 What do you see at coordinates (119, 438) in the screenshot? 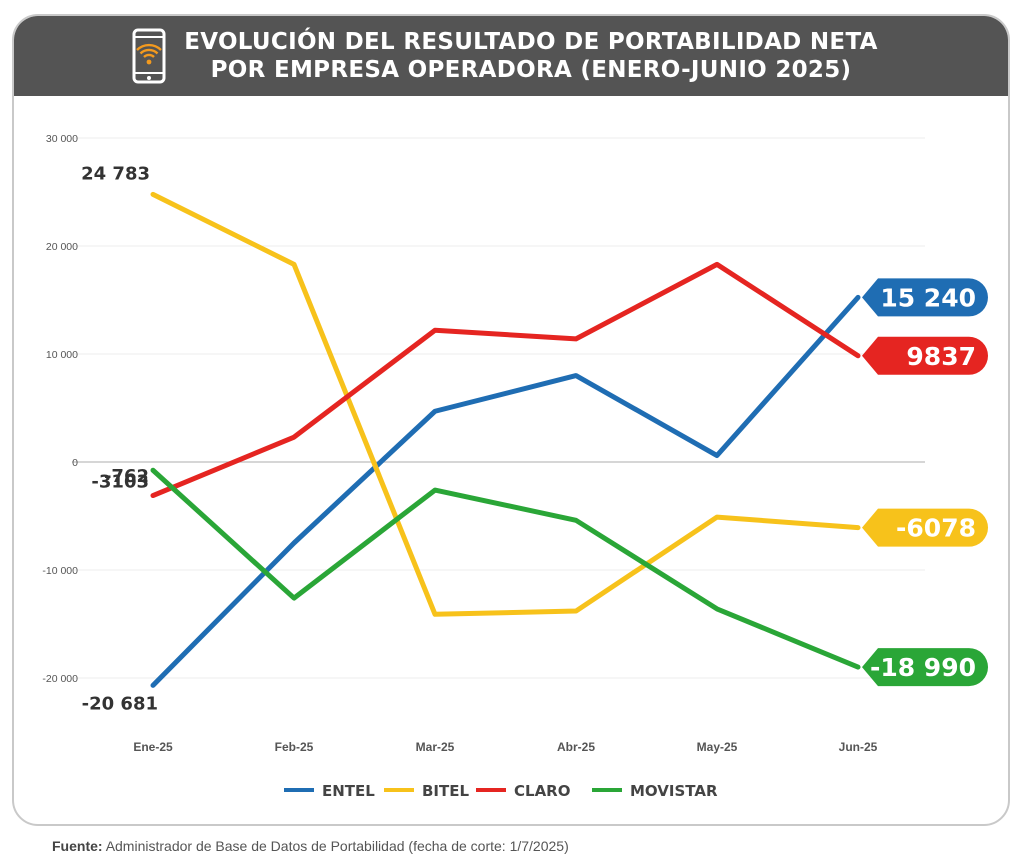
I see `start-value-labels: 24 783 -762-3103 -20 681` at bounding box center [119, 438].